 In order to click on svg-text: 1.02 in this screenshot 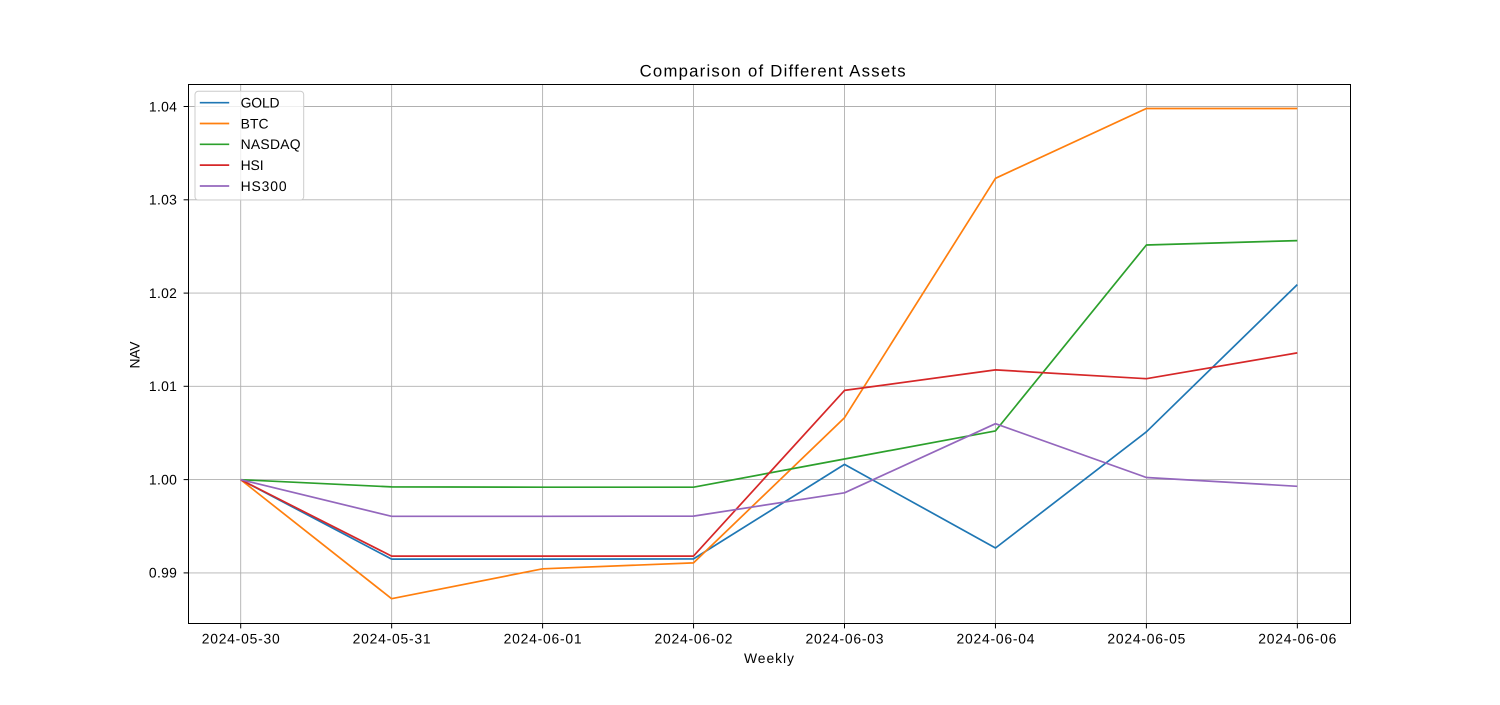, I will do `click(163, 293)`.